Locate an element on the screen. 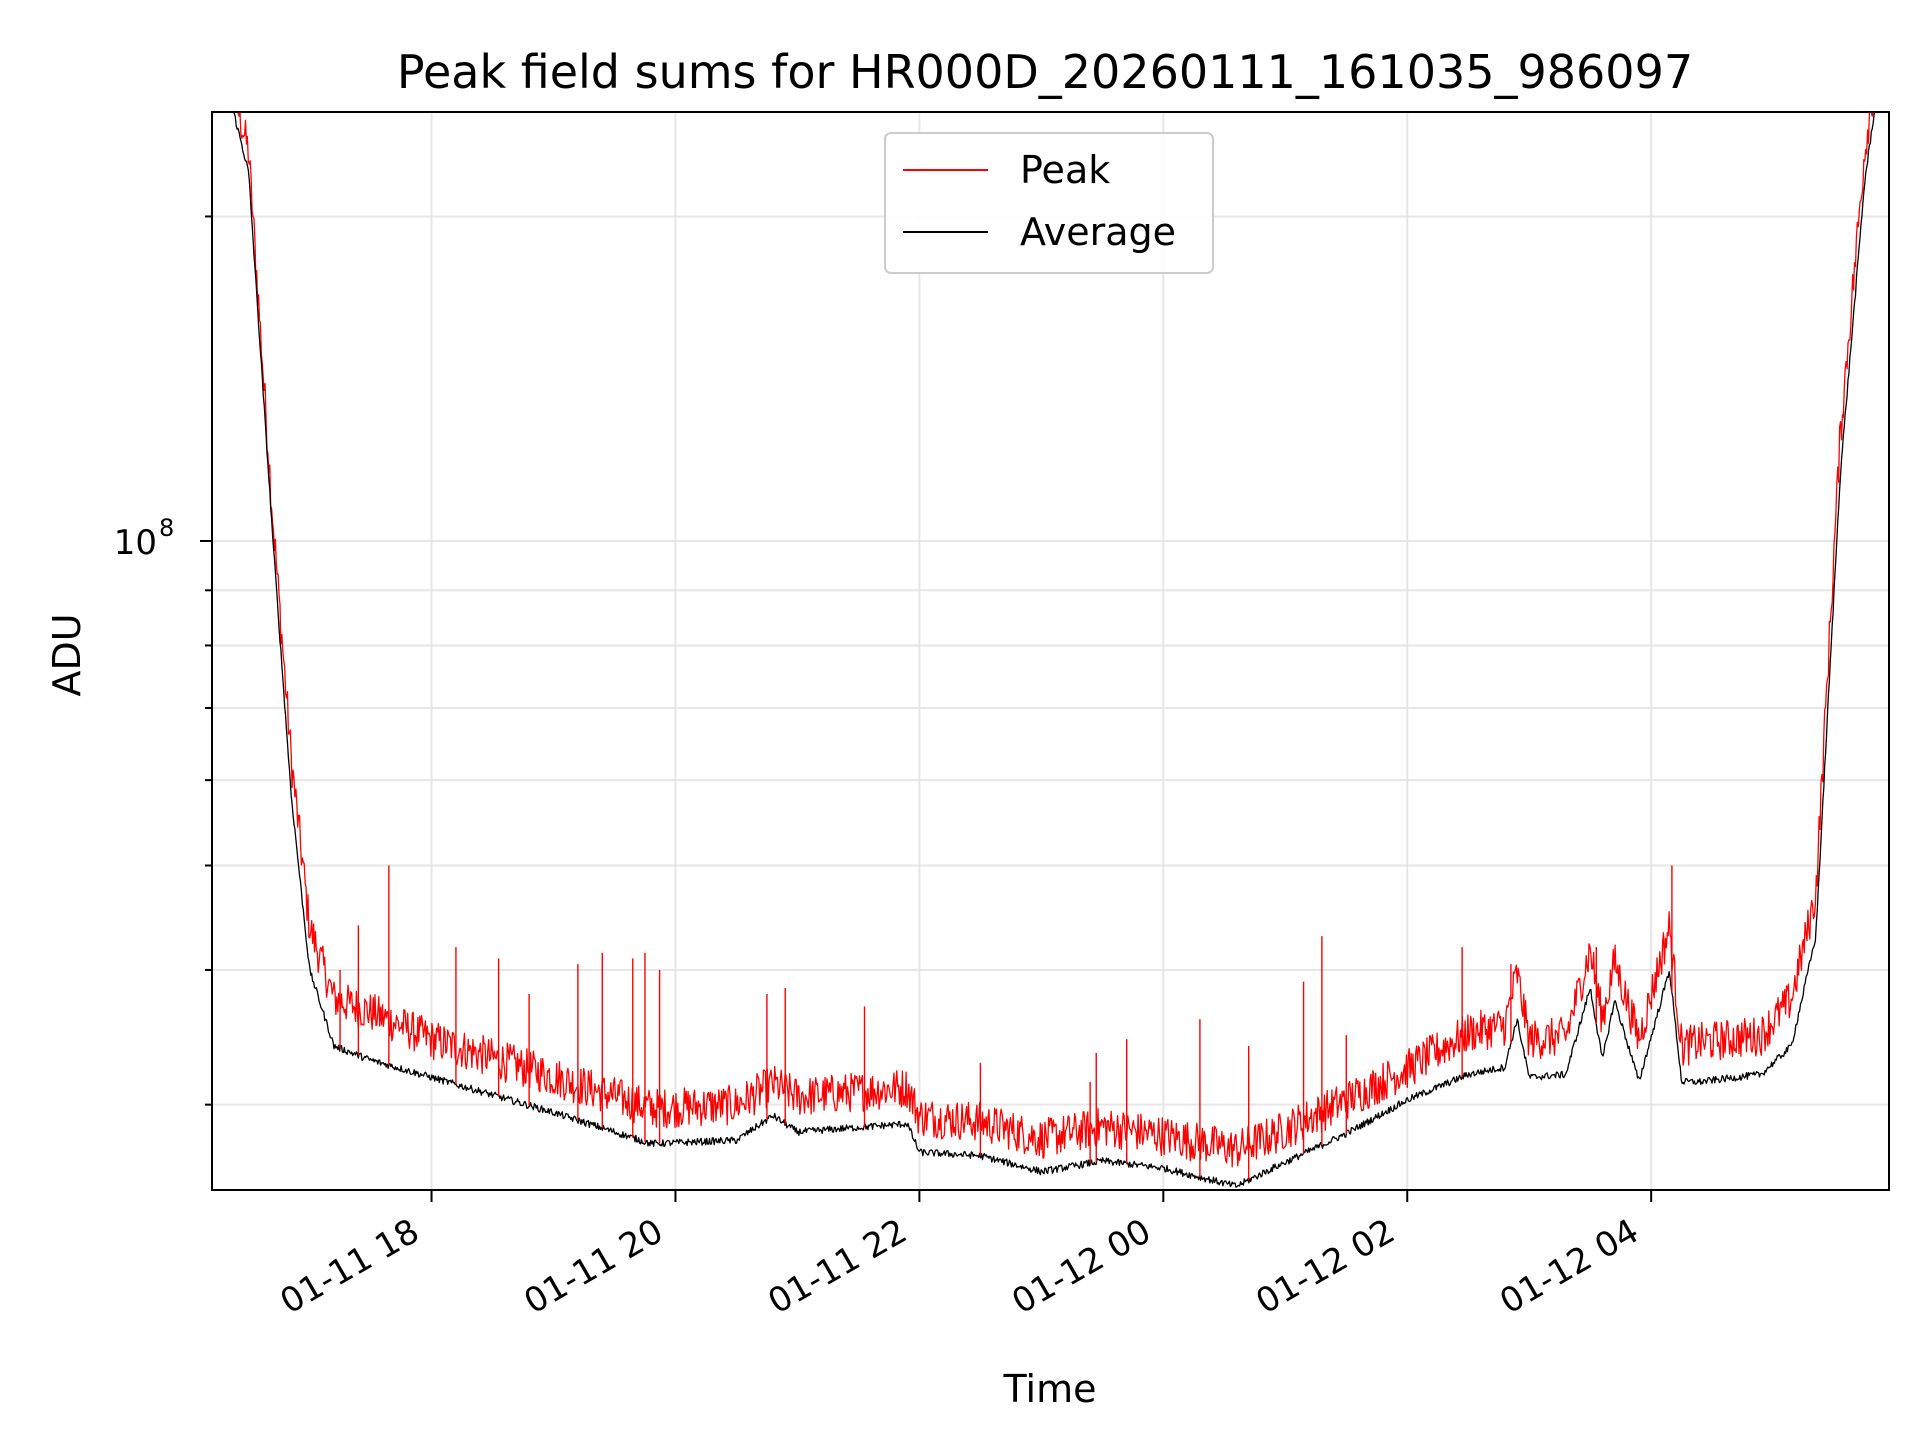 Image resolution: width=1920 pixels, height=1440 pixels. x-axis-label: Time is located at coordinates (1050, 1389).